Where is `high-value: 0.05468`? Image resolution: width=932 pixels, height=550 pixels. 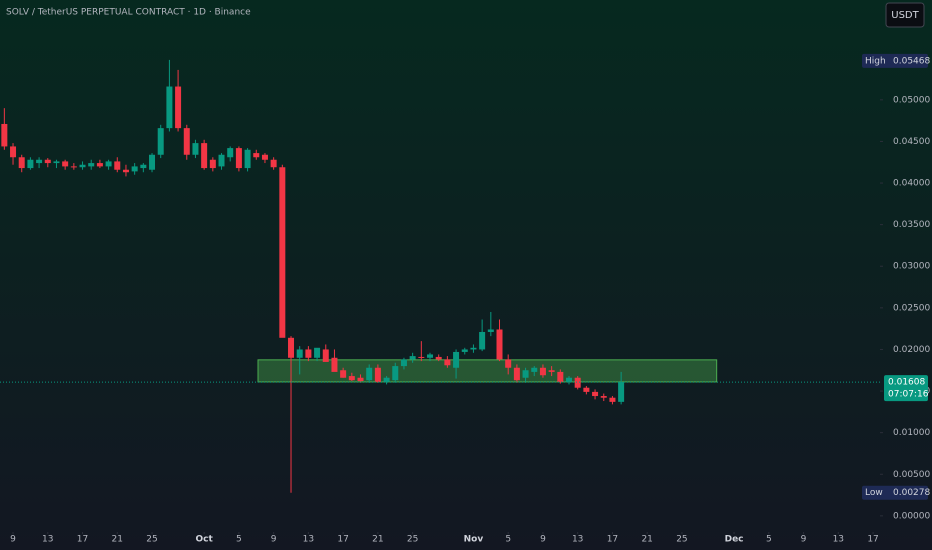
high-value: 0.05468 is located at coordinates (911, 61).